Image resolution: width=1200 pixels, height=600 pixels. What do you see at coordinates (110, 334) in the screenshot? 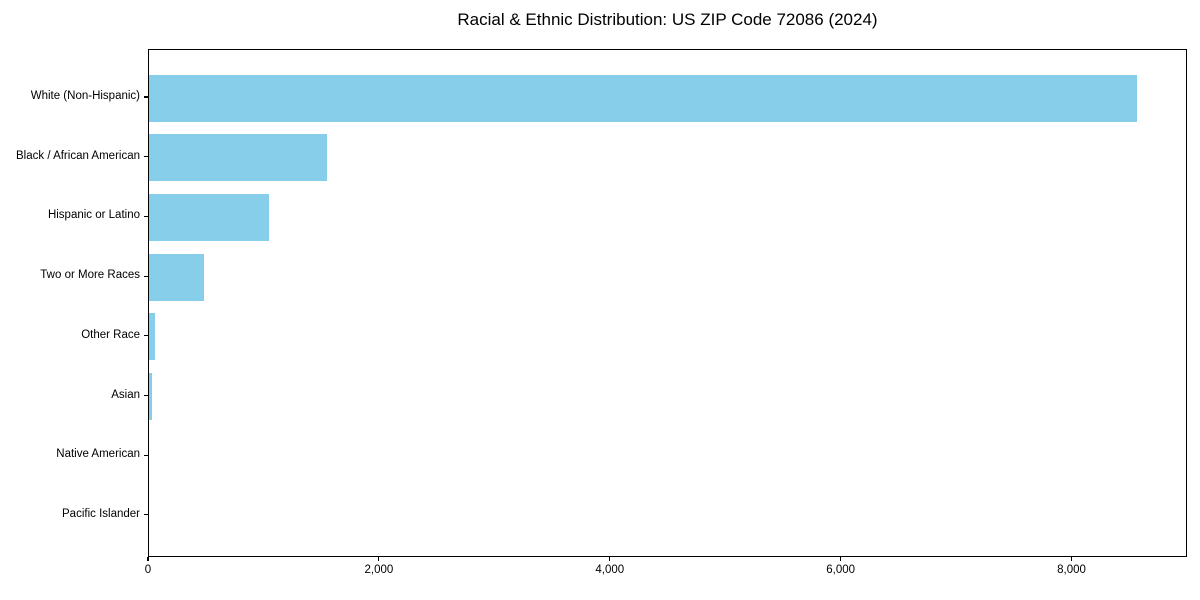
I see `y-tick-label: Other Race` at bounding box center [110, 334].